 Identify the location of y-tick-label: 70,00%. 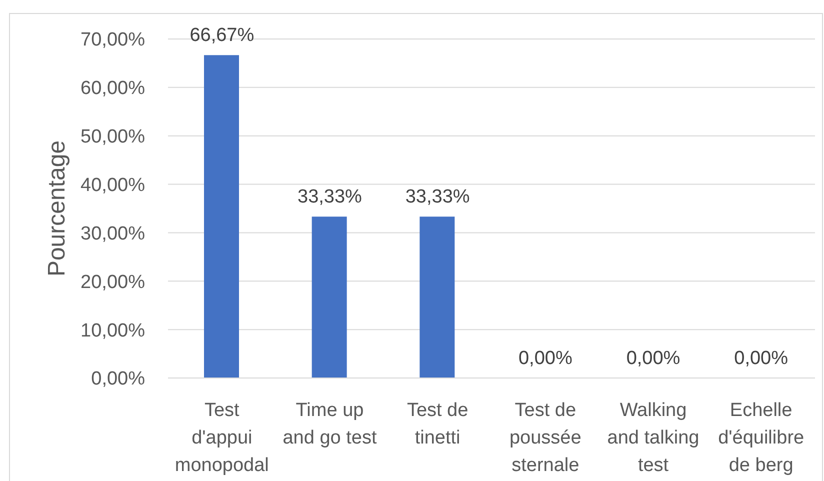
(113, 40).